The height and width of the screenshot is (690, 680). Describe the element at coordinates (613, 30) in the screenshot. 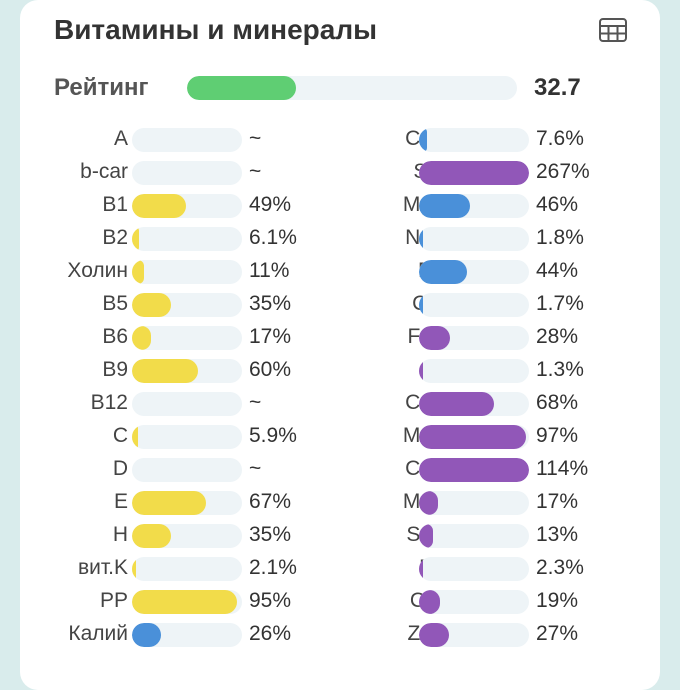

I see `table-grid-icon` at that location.